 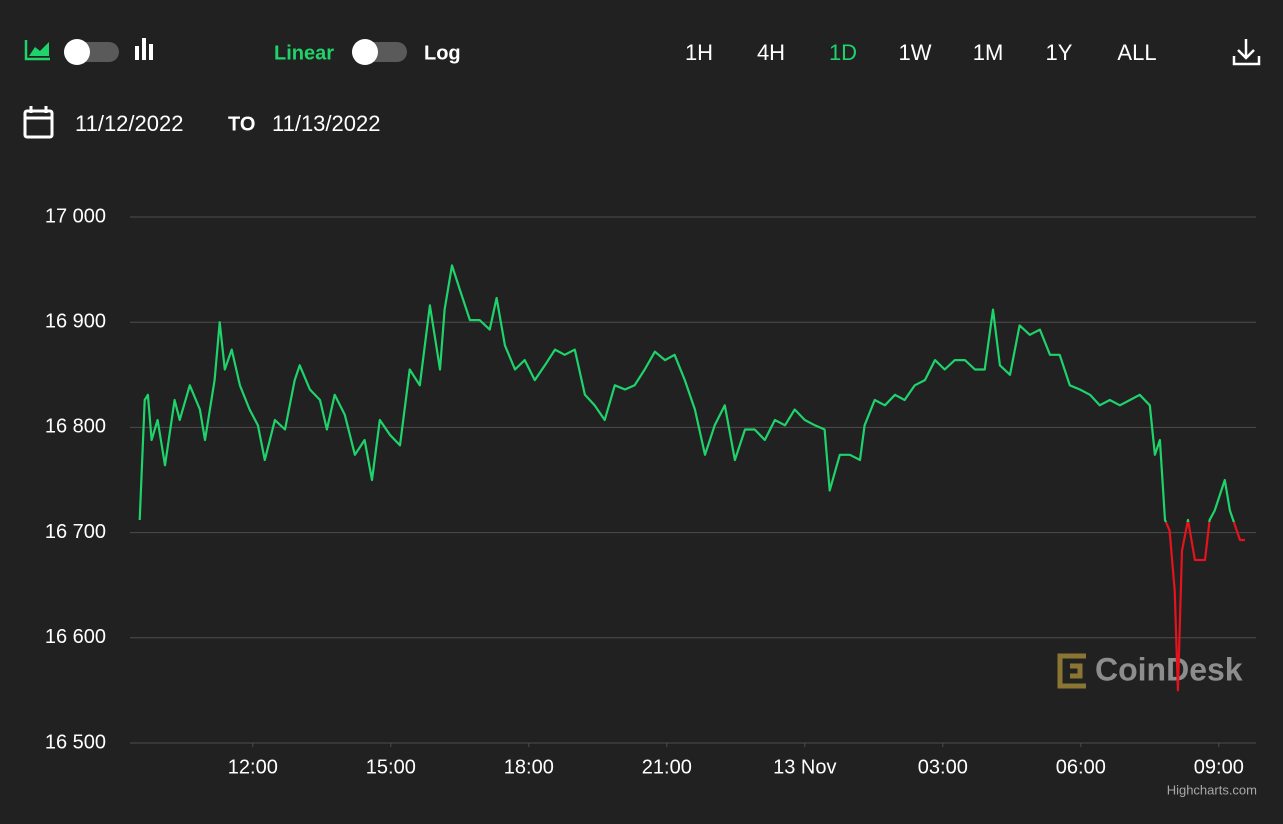 I want to click on watermark-text: CoinDesk, so click(x=1169, y=669).